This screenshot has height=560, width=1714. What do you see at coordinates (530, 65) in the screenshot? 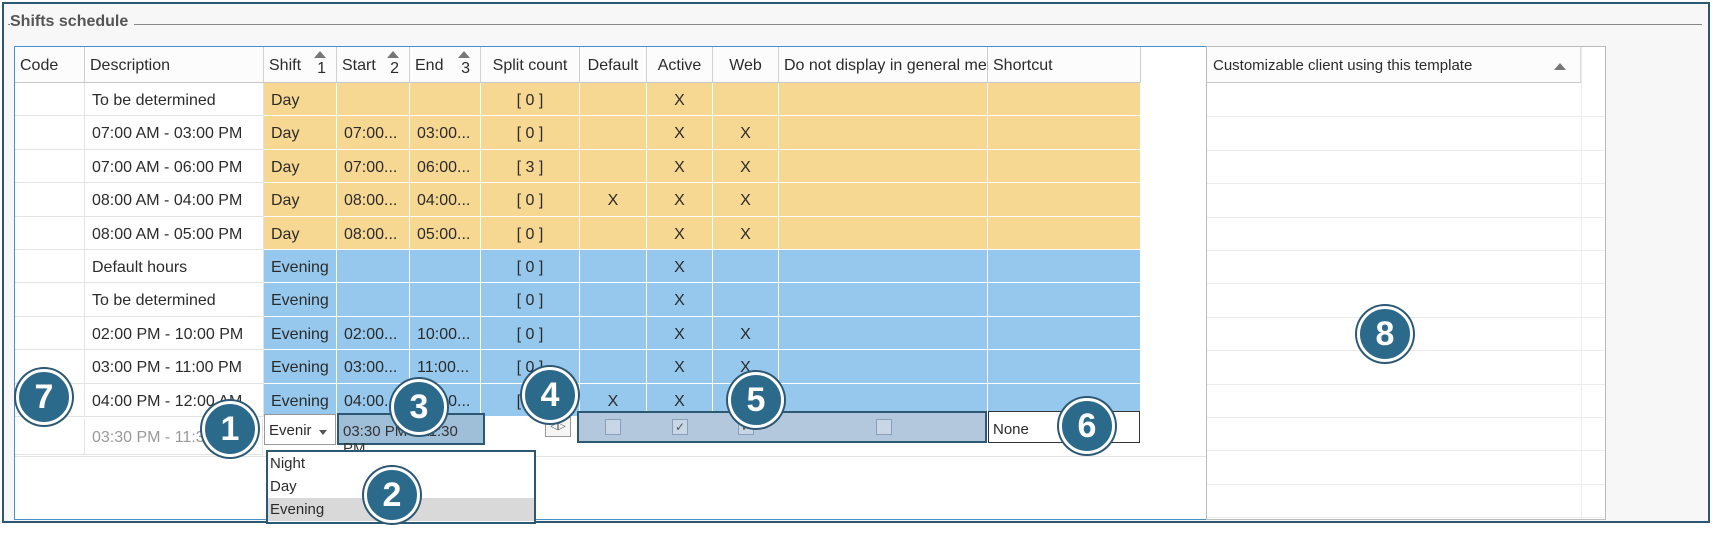
I see `column-header: Split count` at bounding box center [530, 65].